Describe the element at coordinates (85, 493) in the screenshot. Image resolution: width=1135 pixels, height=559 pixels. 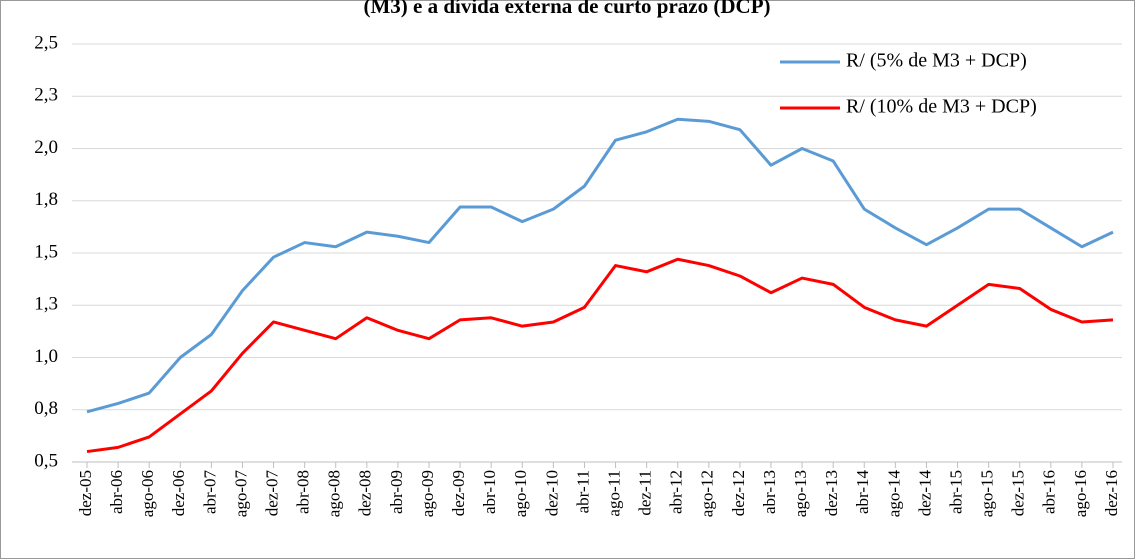
I see `x-tick-label: dez-05` at that location.